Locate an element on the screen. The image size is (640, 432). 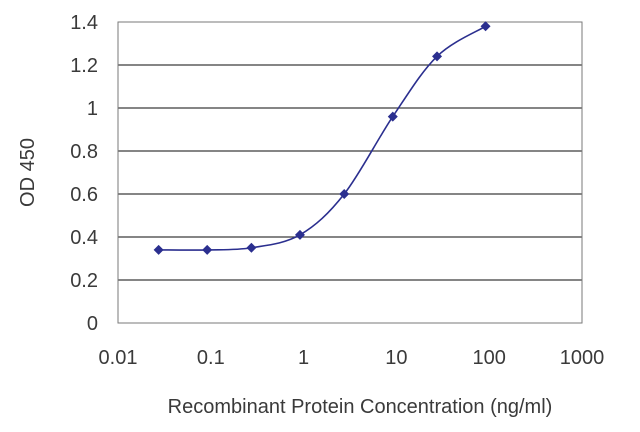
x-tick-label-4: 100 is located at coordinates (489, 358).